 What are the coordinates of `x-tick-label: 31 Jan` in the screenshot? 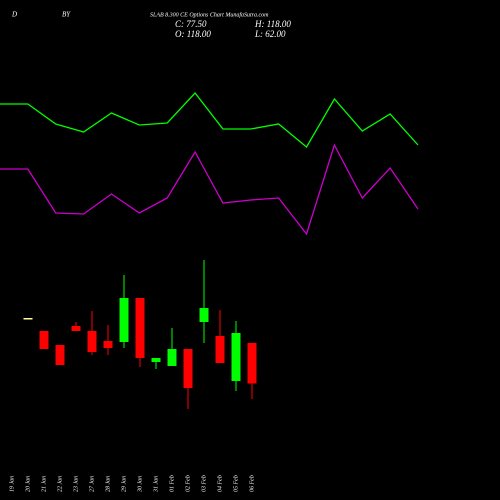 It's located at (156, 484).